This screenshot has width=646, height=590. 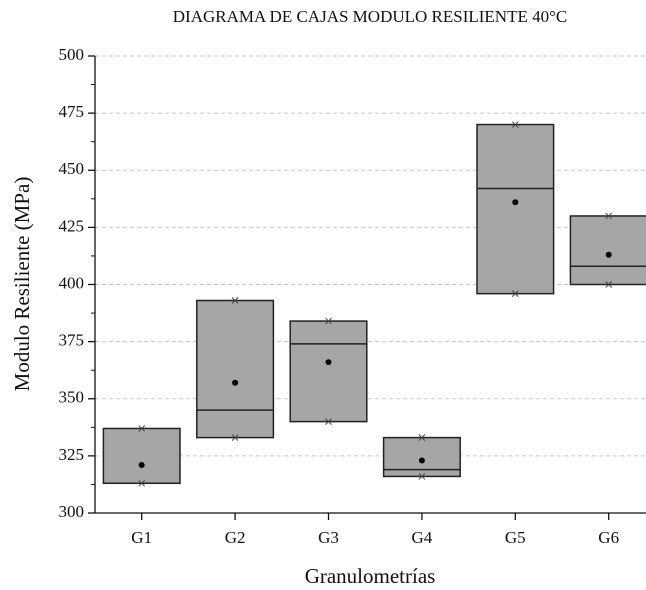 I want to click on y-tick-label: 475, so click(x=72, y=111).